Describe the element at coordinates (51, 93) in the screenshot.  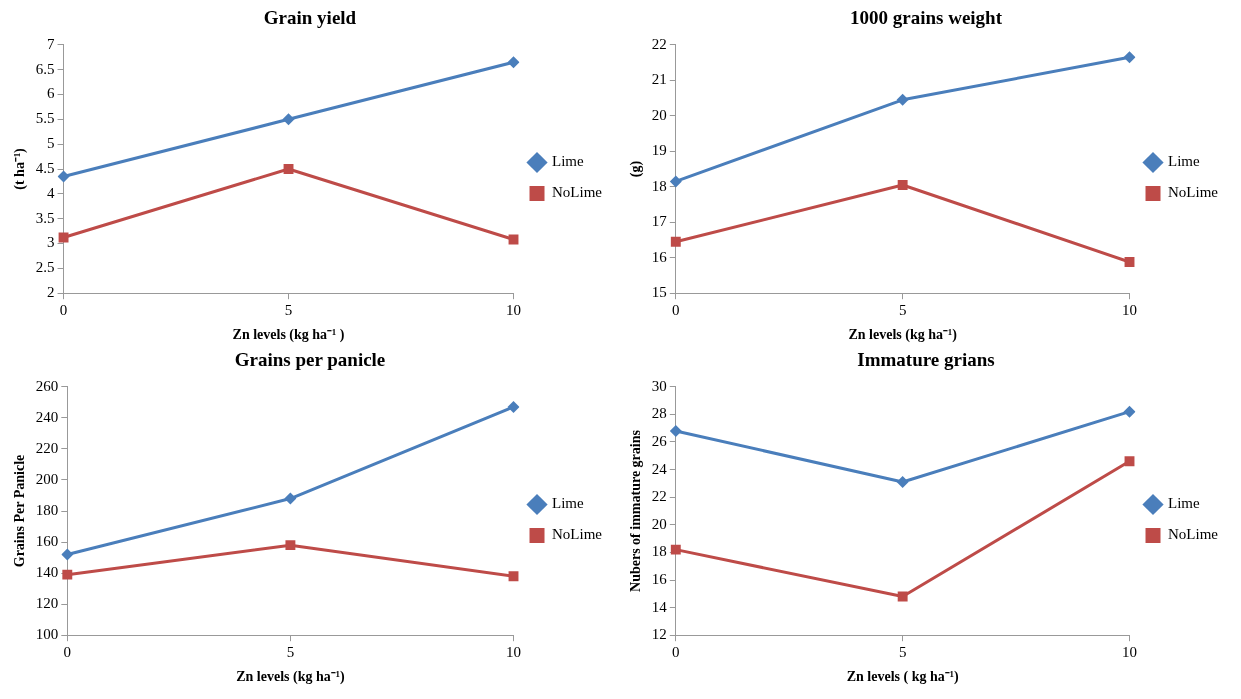
I see `y-tick-label: 6` at that location.